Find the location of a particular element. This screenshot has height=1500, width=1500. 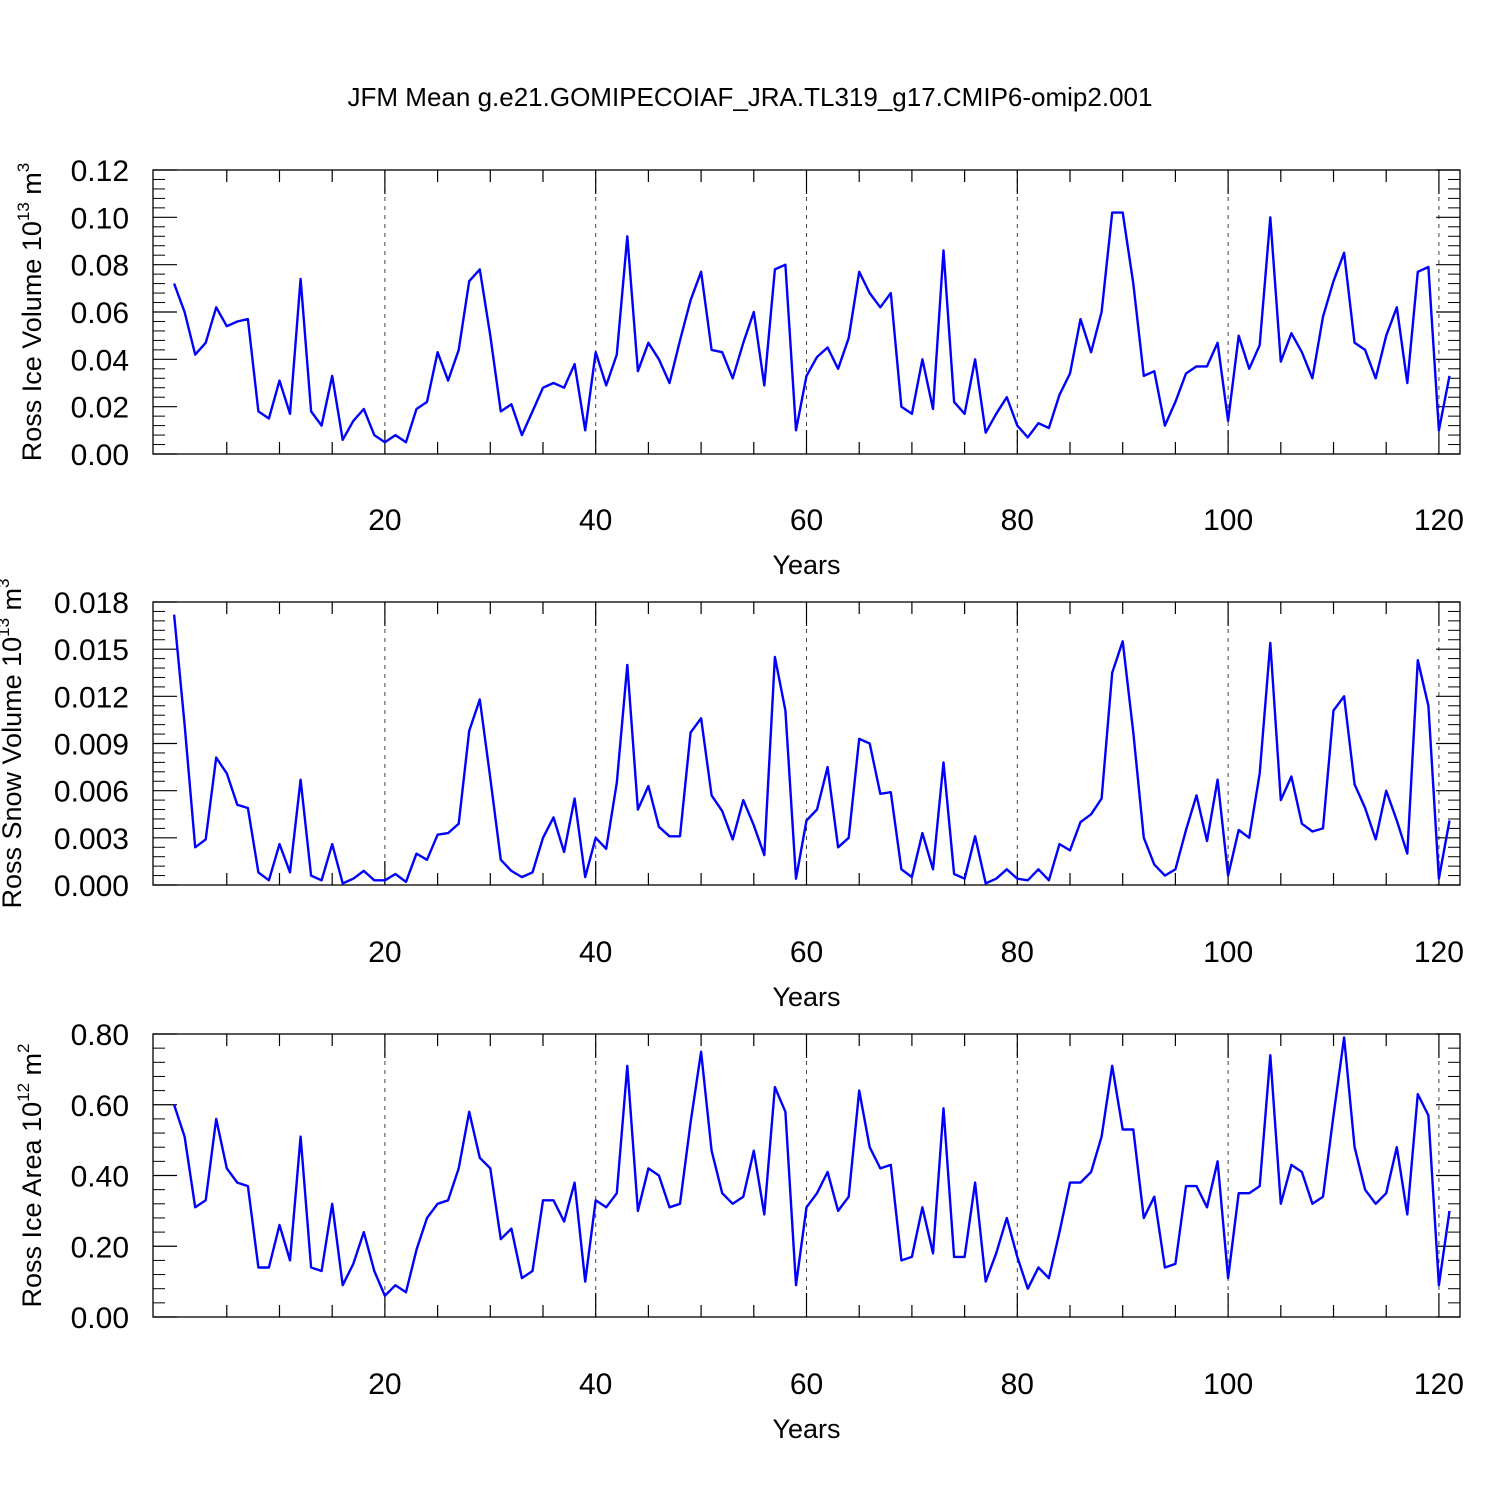

y-tick-label: 0.06 is located at coordinates (100, 313).